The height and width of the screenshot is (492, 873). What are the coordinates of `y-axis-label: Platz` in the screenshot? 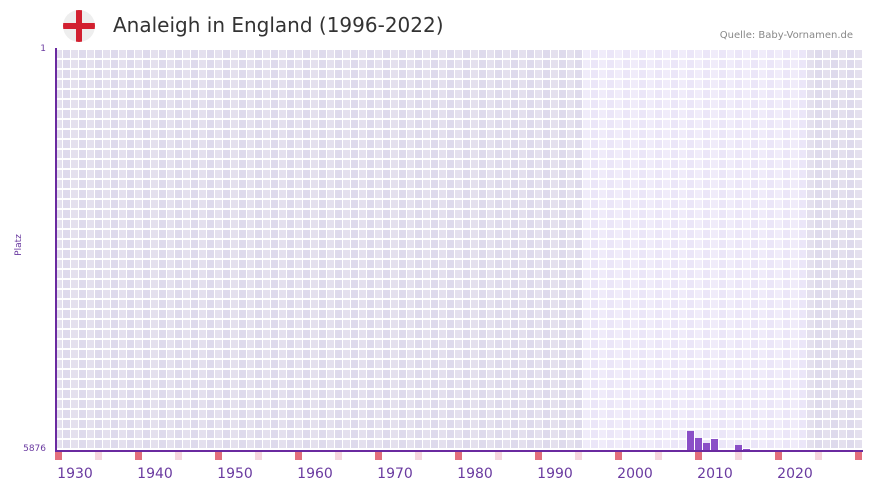 It's located at (19, 245).